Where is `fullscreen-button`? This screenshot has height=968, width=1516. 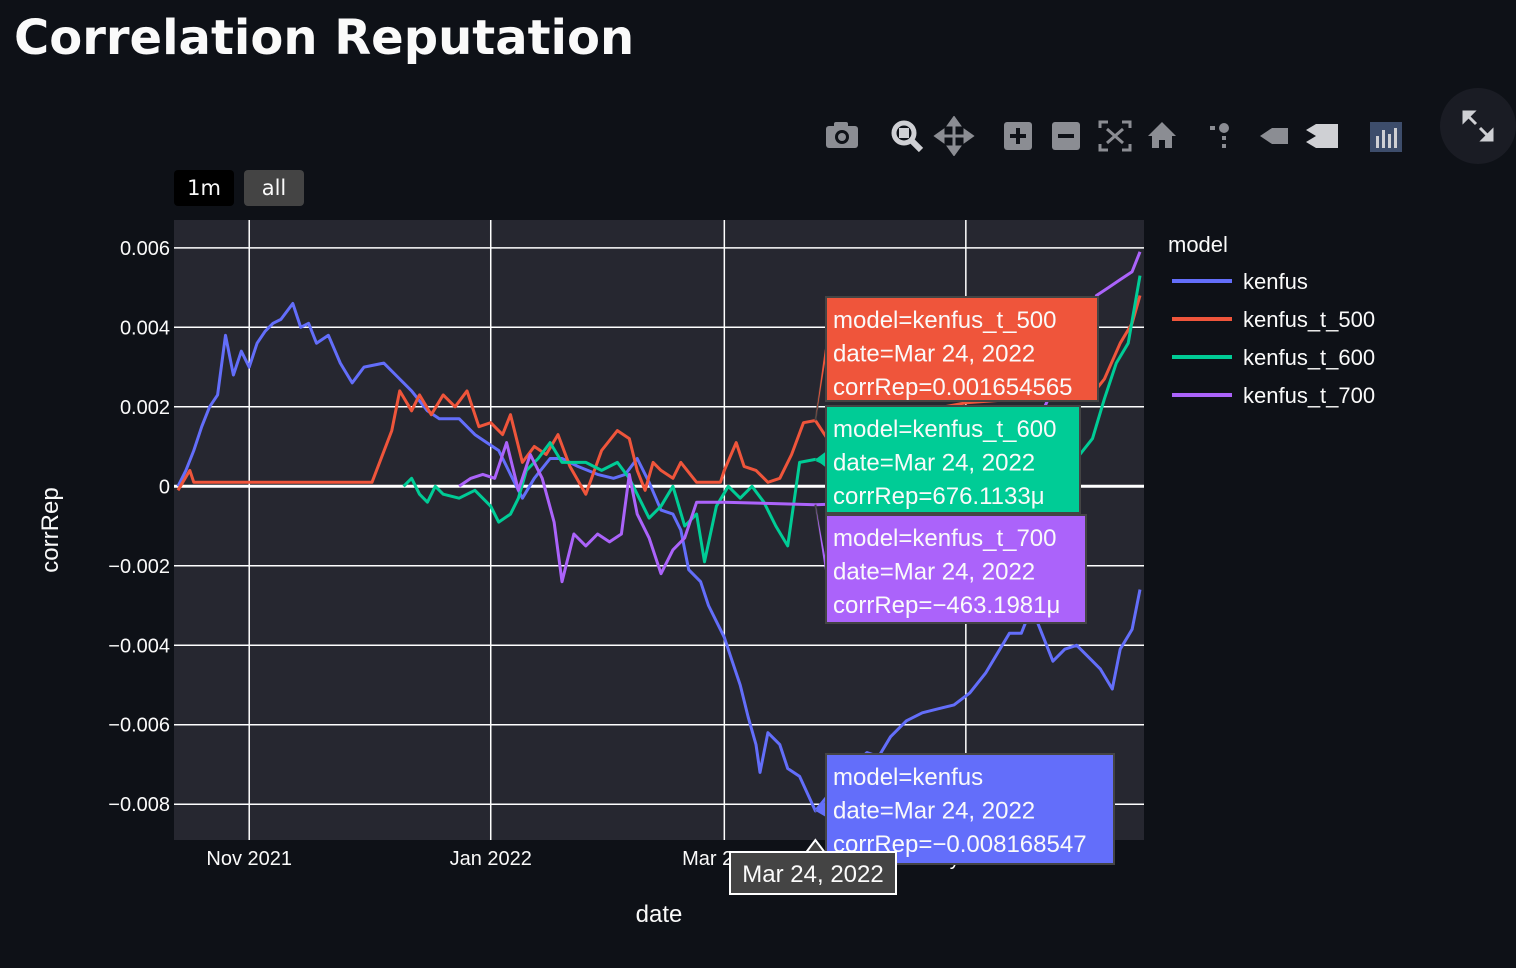
fullscreen-button is located at coordinates (1478, 126).